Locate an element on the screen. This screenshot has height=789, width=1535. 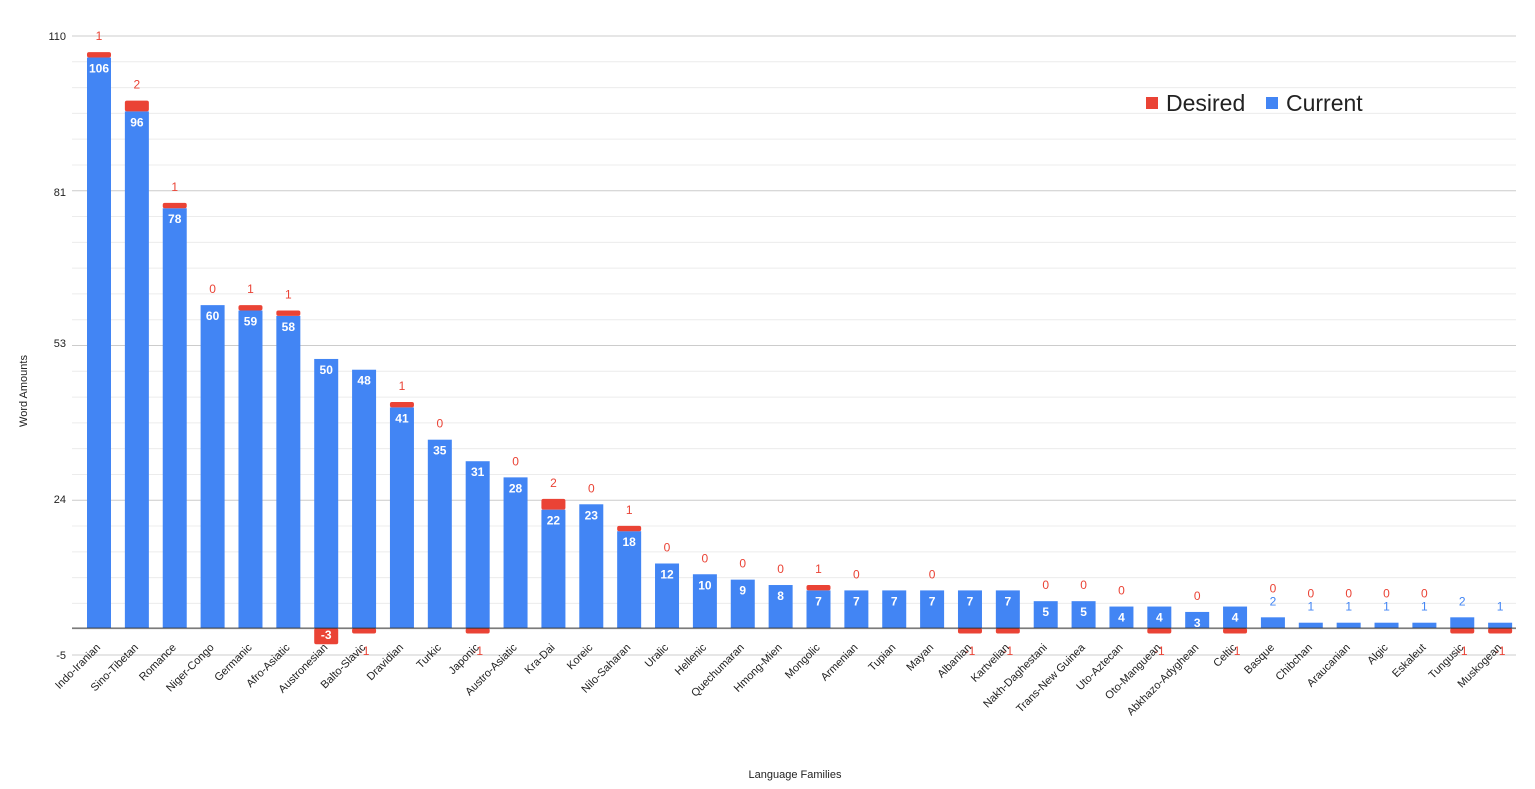
bar-value-label: 41 is located at coordinates (402, 418).